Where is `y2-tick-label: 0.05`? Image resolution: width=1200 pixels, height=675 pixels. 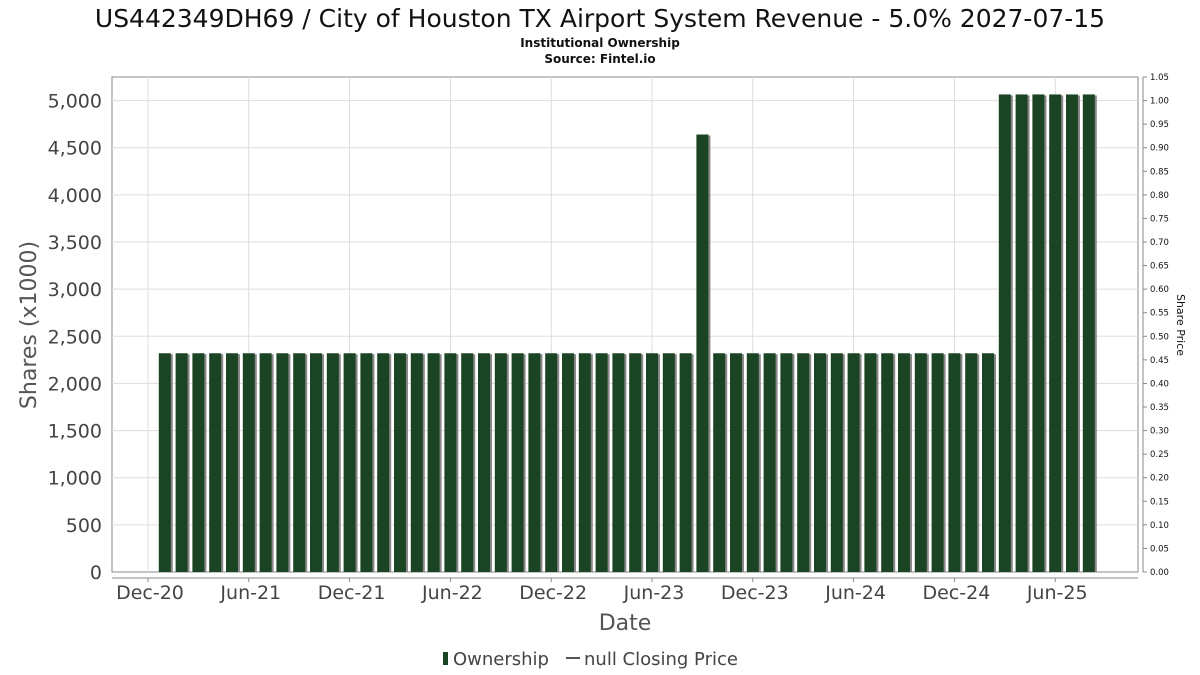
y2-tick-label: 0.05 is located at coordinates (1159, 549).